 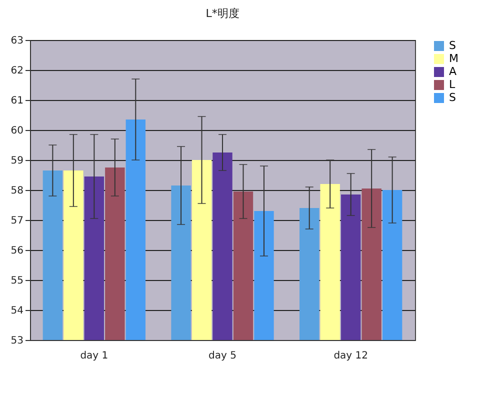 What do you see at coordinates (17, 131) in the screenshot?
I see `y-tick-label: 60` at bounding box center [17, 131].